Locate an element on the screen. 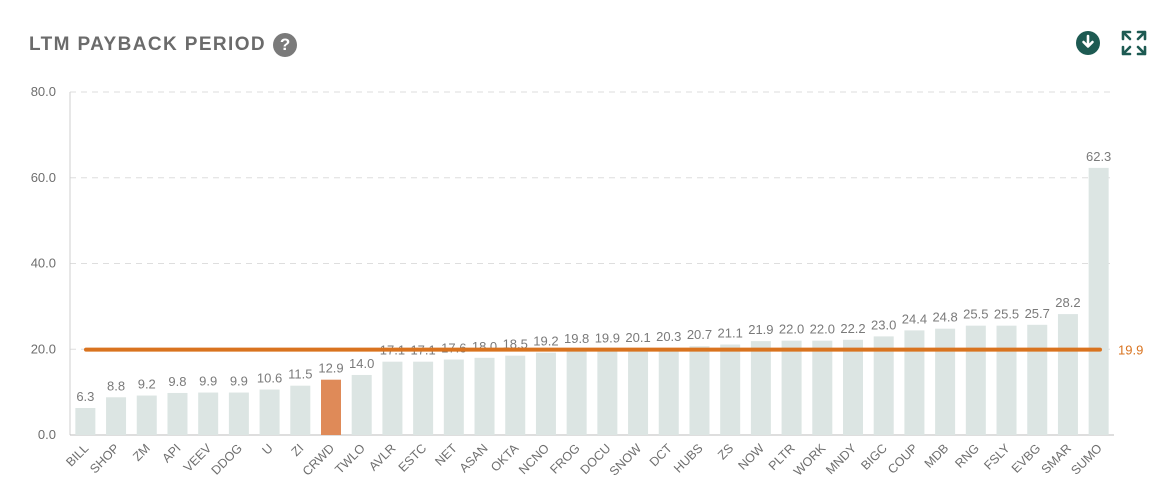 The width and height of the screenshot is (1156, 492). y-tick-label: 60.0 is located at coordinates (43, 177).